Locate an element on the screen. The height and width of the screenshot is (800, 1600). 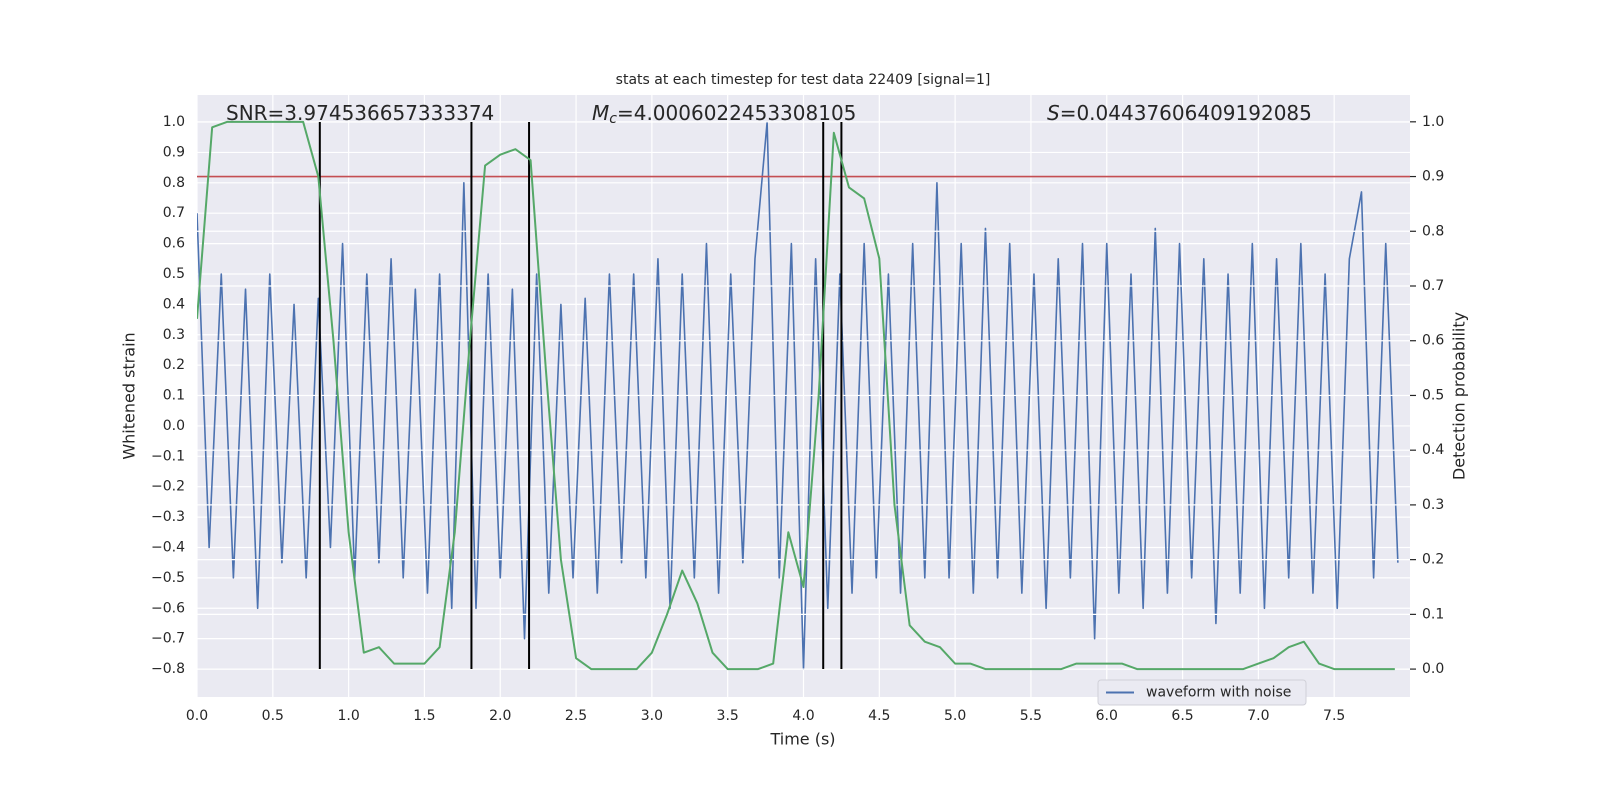
x-tick-label: 3.0 is located at coordinates (652, 716).